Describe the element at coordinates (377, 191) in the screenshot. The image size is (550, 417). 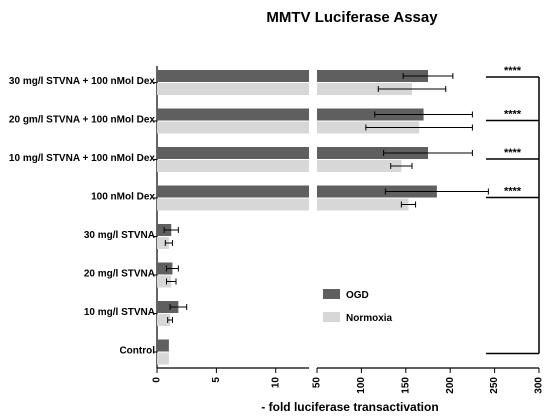
I see `bar-ogd-100-nmol-dex` at that location.